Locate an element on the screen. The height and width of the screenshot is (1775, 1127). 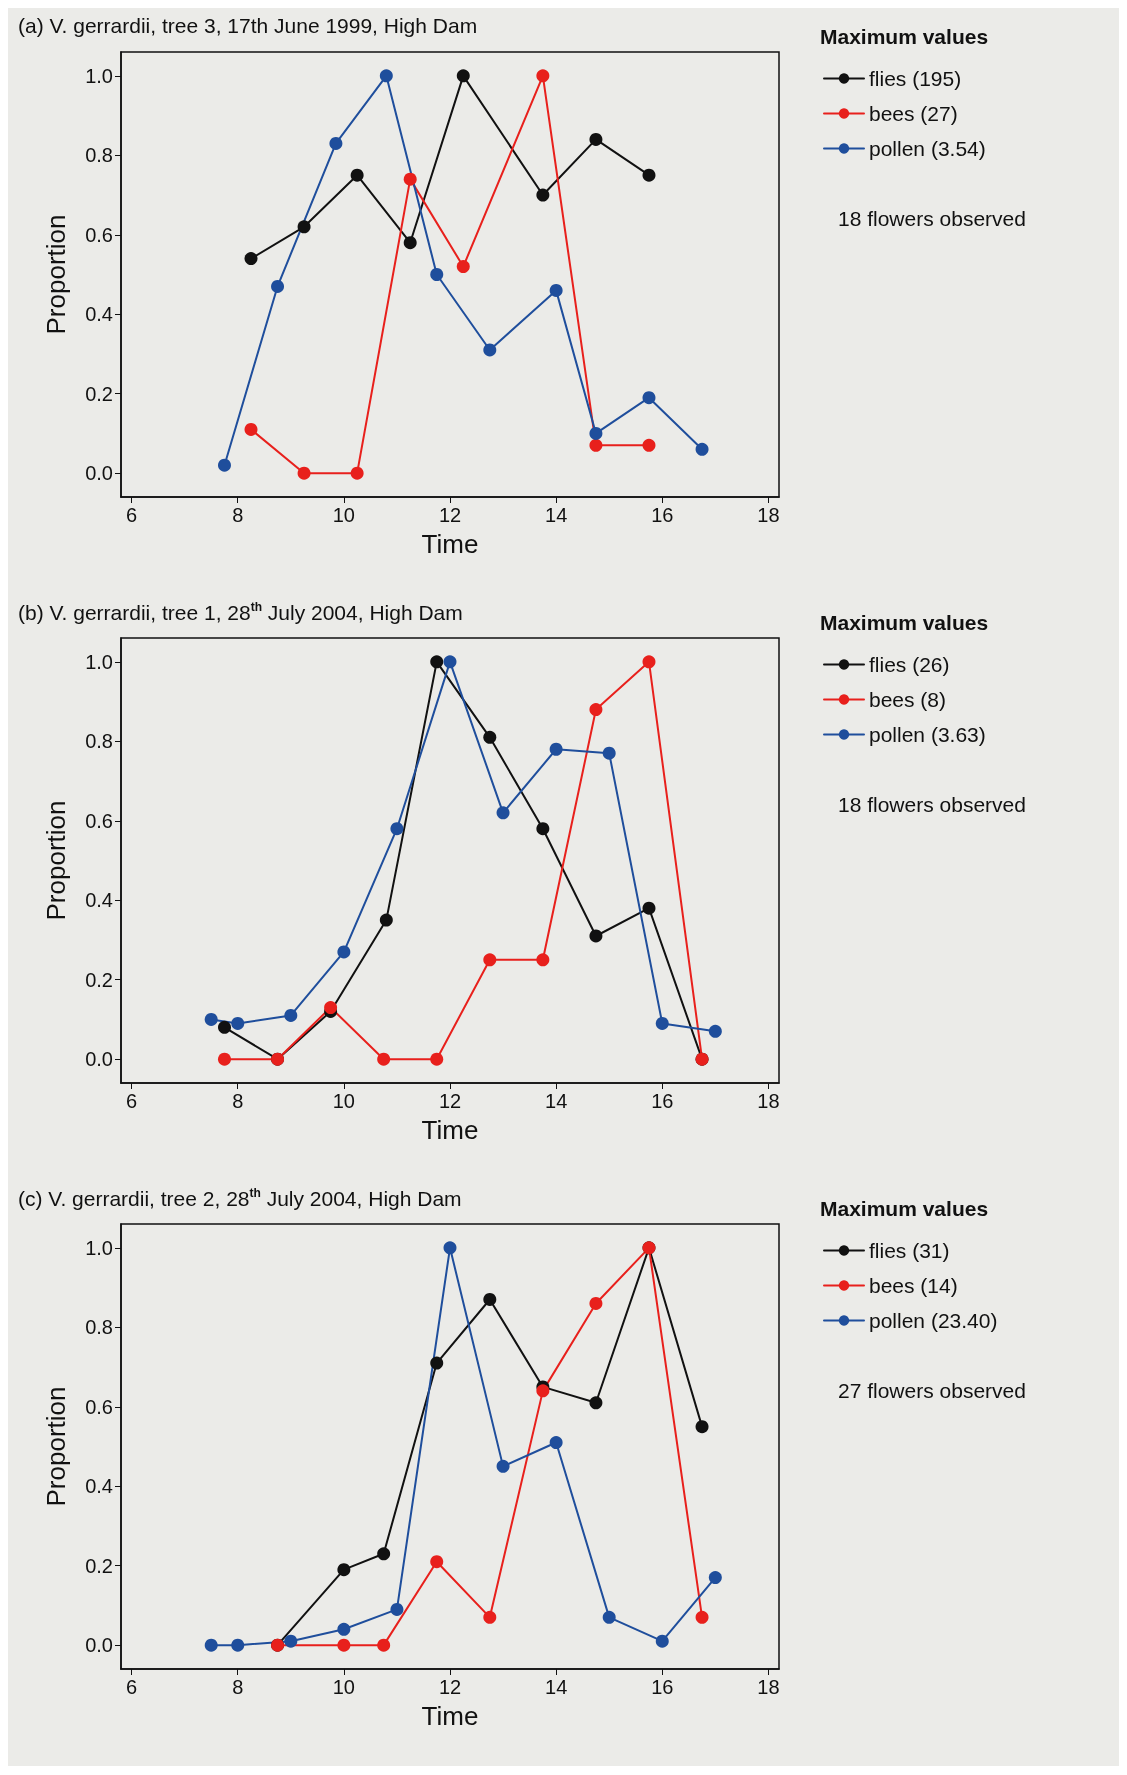
legend-label: flies (31) is located at coordinates (909, 1250).